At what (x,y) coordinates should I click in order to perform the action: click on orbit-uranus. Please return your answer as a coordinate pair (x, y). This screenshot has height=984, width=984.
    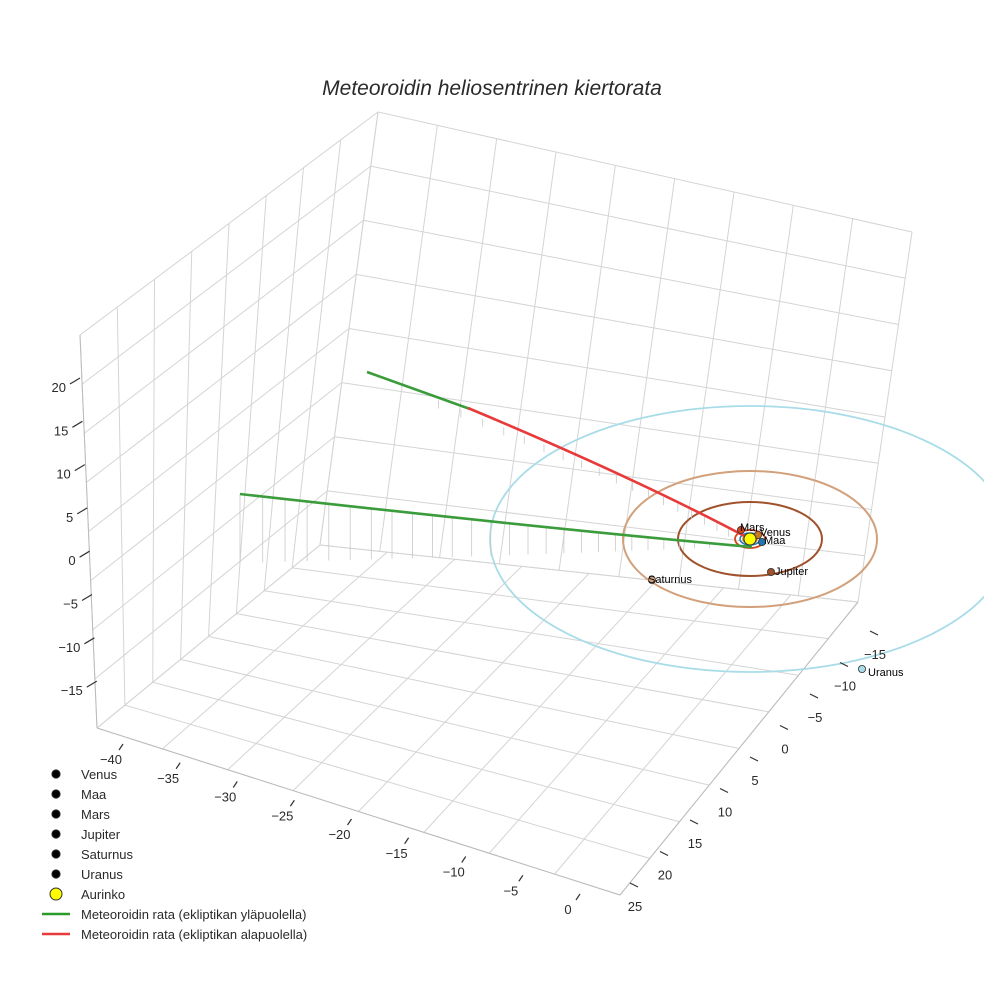
    Looking at the image, I should click on (736, 539).